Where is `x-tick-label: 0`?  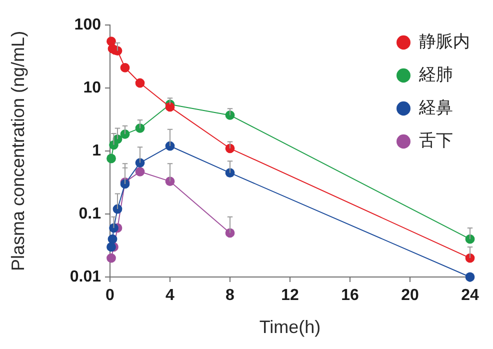 x-tick-label: 0 is located at coordinates (110, 295).